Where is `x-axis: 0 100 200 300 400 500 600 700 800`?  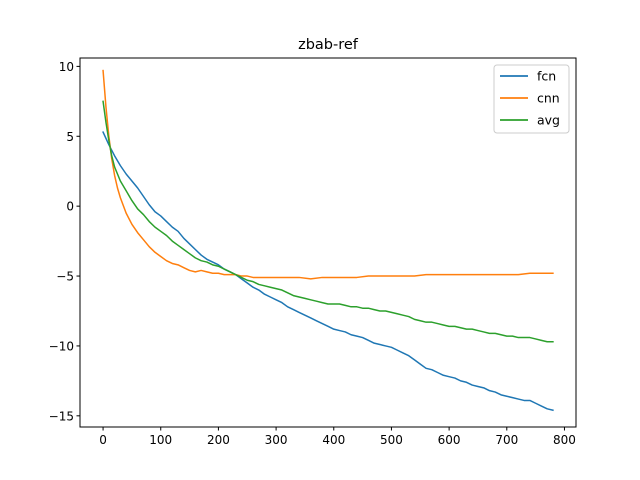 x-axis: 0 100 200 300 400 500 600 700 800 is located at coordinates (337, 437).